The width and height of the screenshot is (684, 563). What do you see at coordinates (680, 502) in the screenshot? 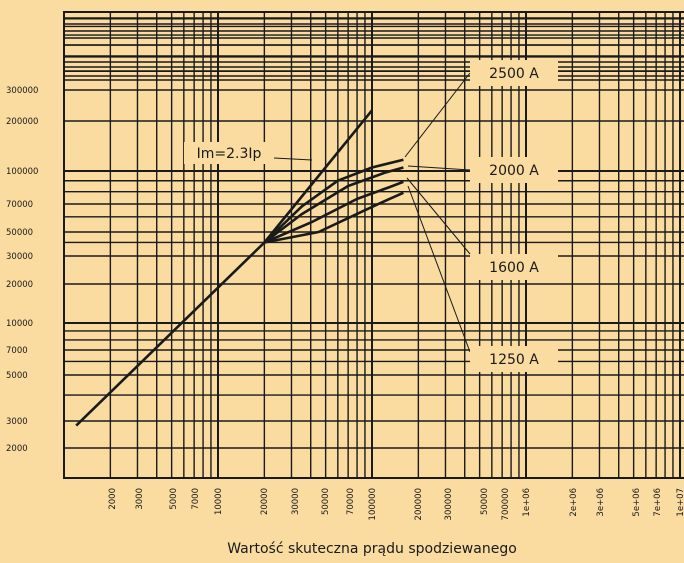
I see `x-tick-label: 1e+07` at bounding box center [680, 502].